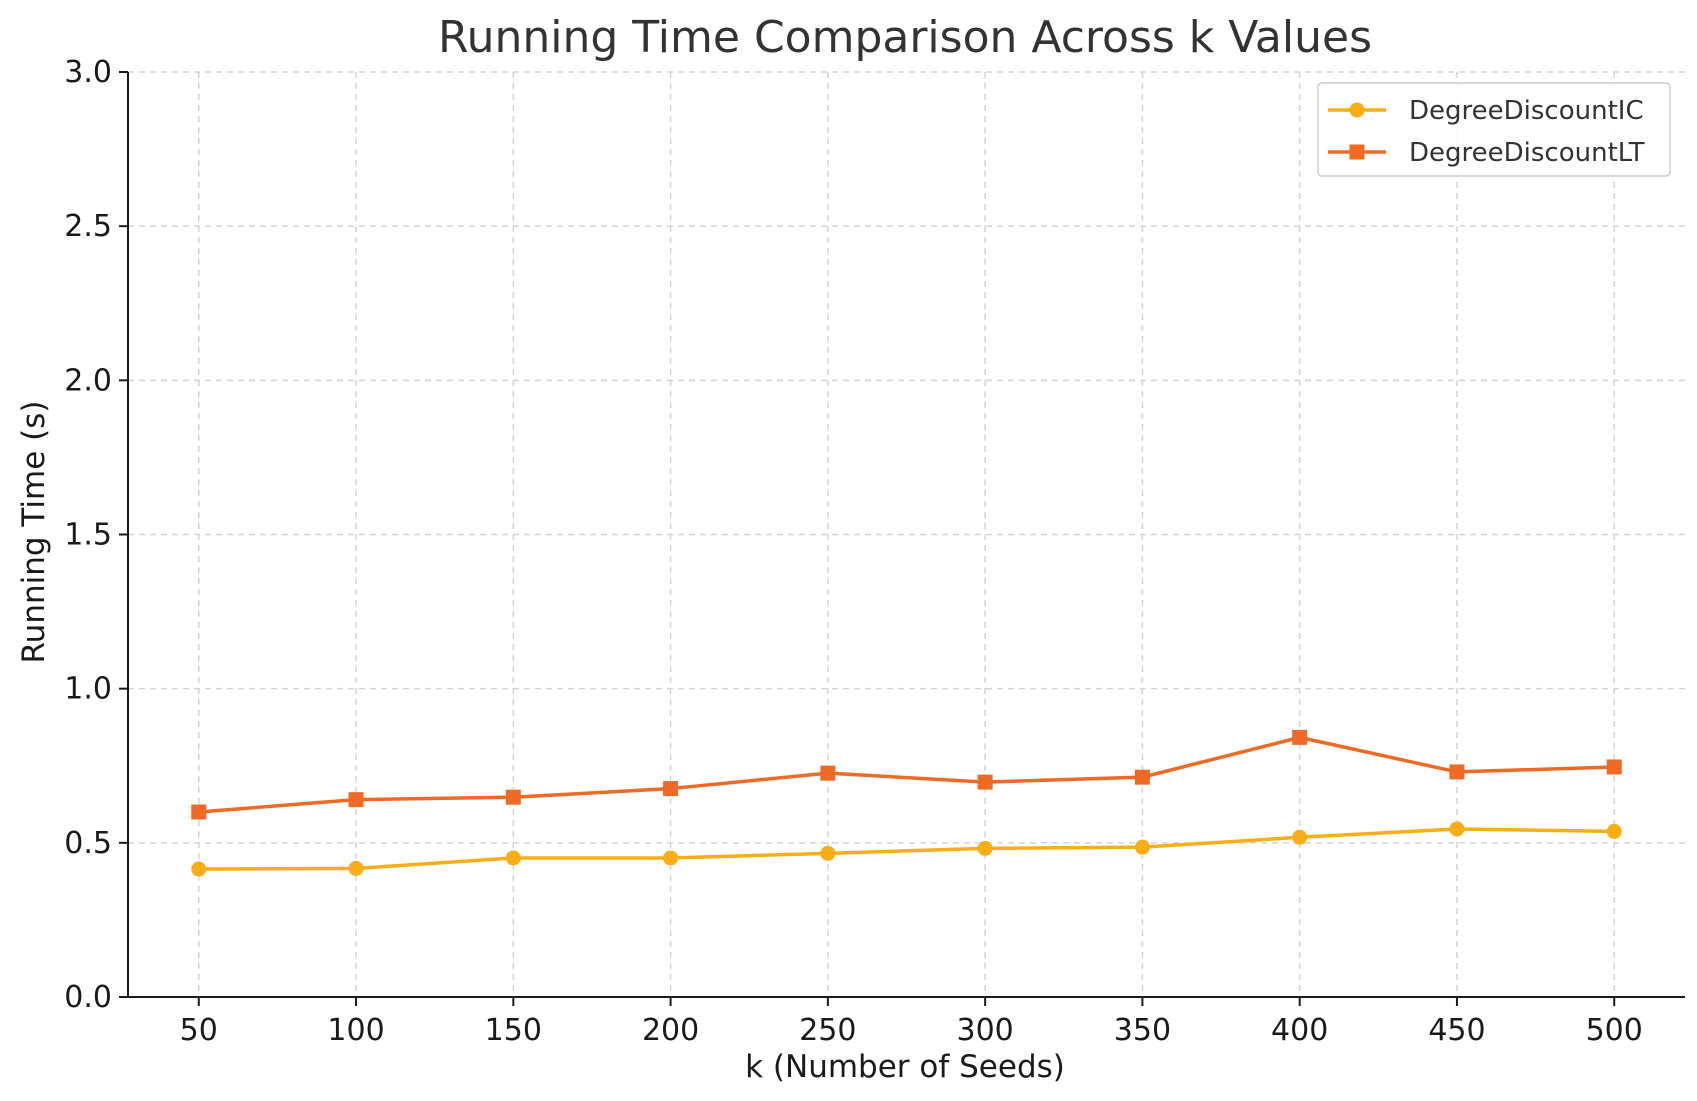 The width and height of the screenshot is (1697, 1101). Describe the element at coordinates (34, 532) in the screenshot. I see `y-axis-label: Running Time (s)` at that location.